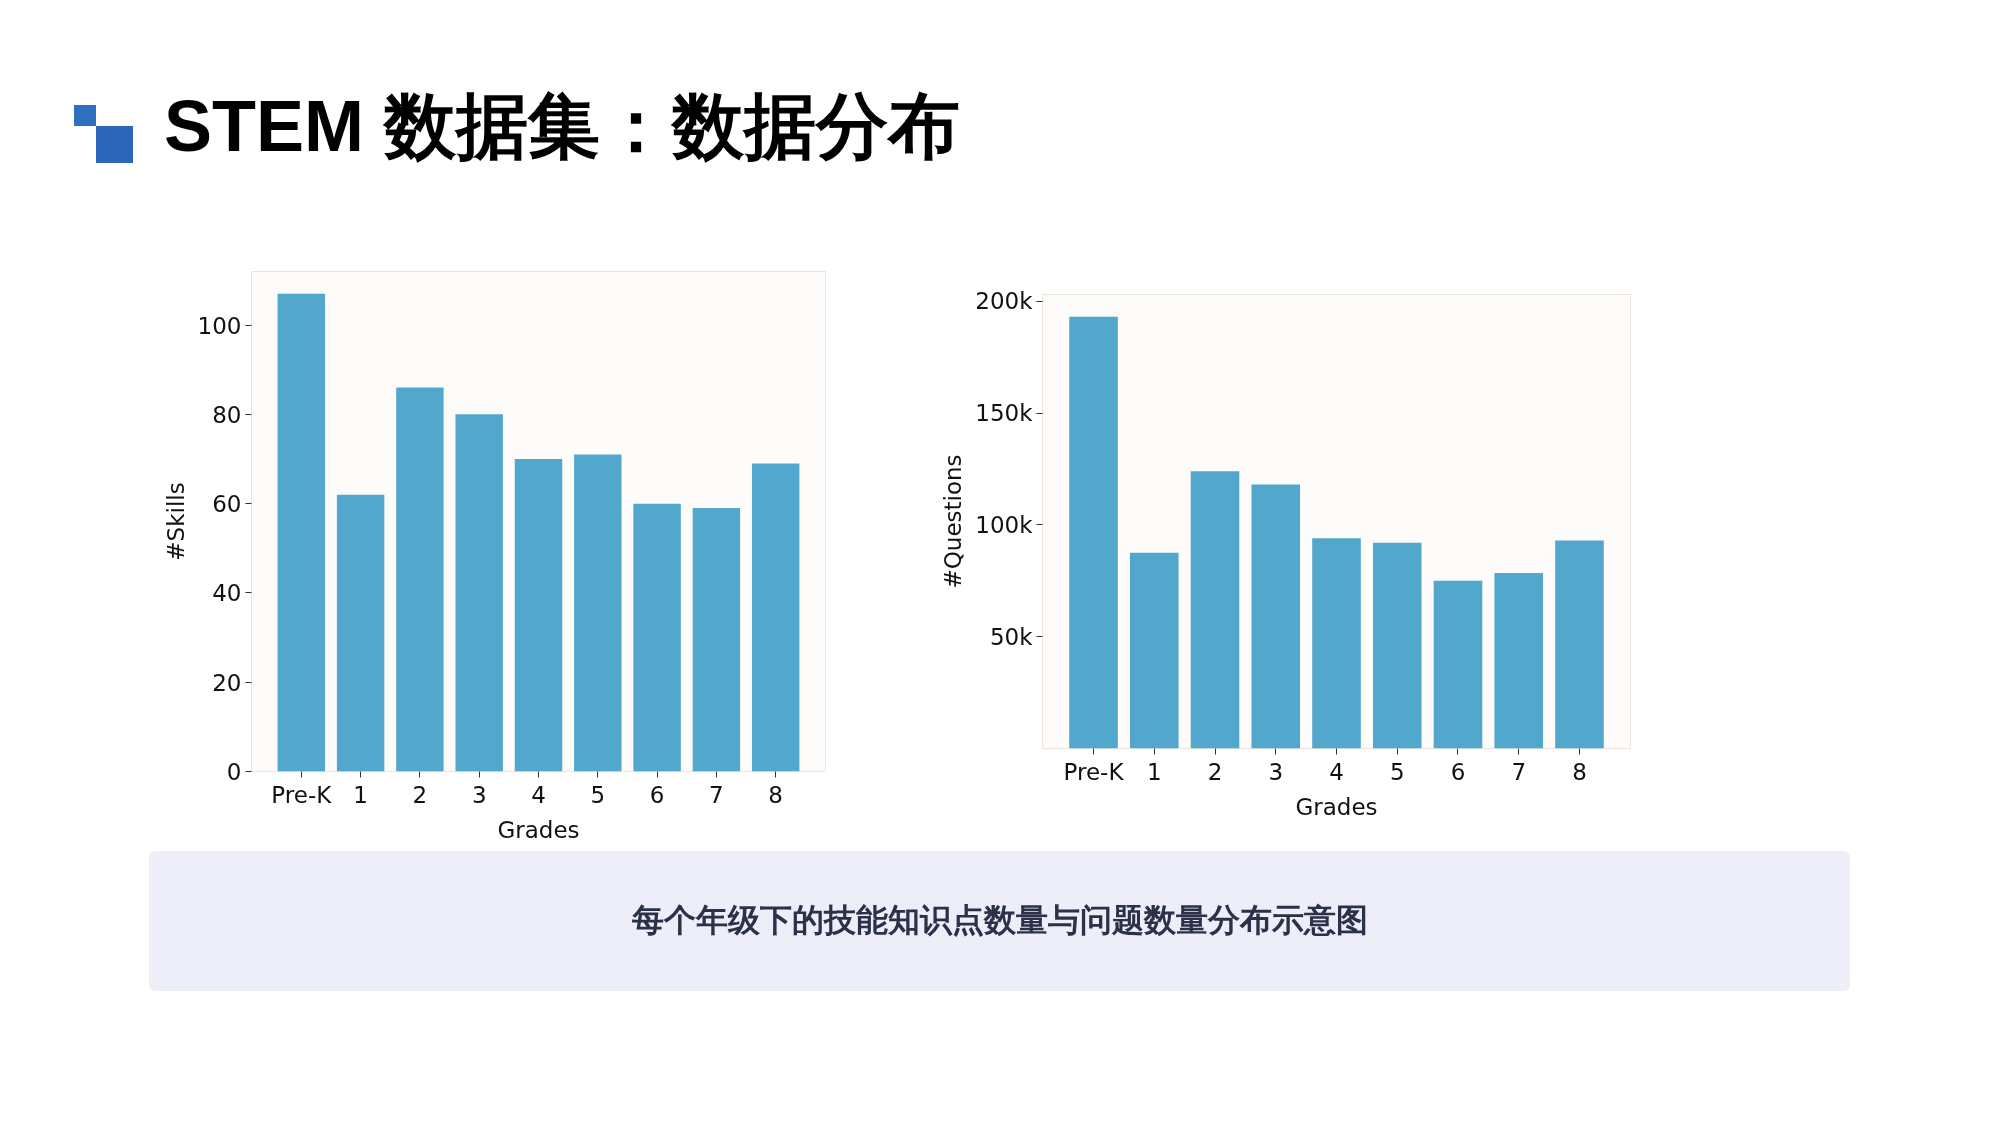  I want to click on y-tick-label: 100k, so click(1004, 524).